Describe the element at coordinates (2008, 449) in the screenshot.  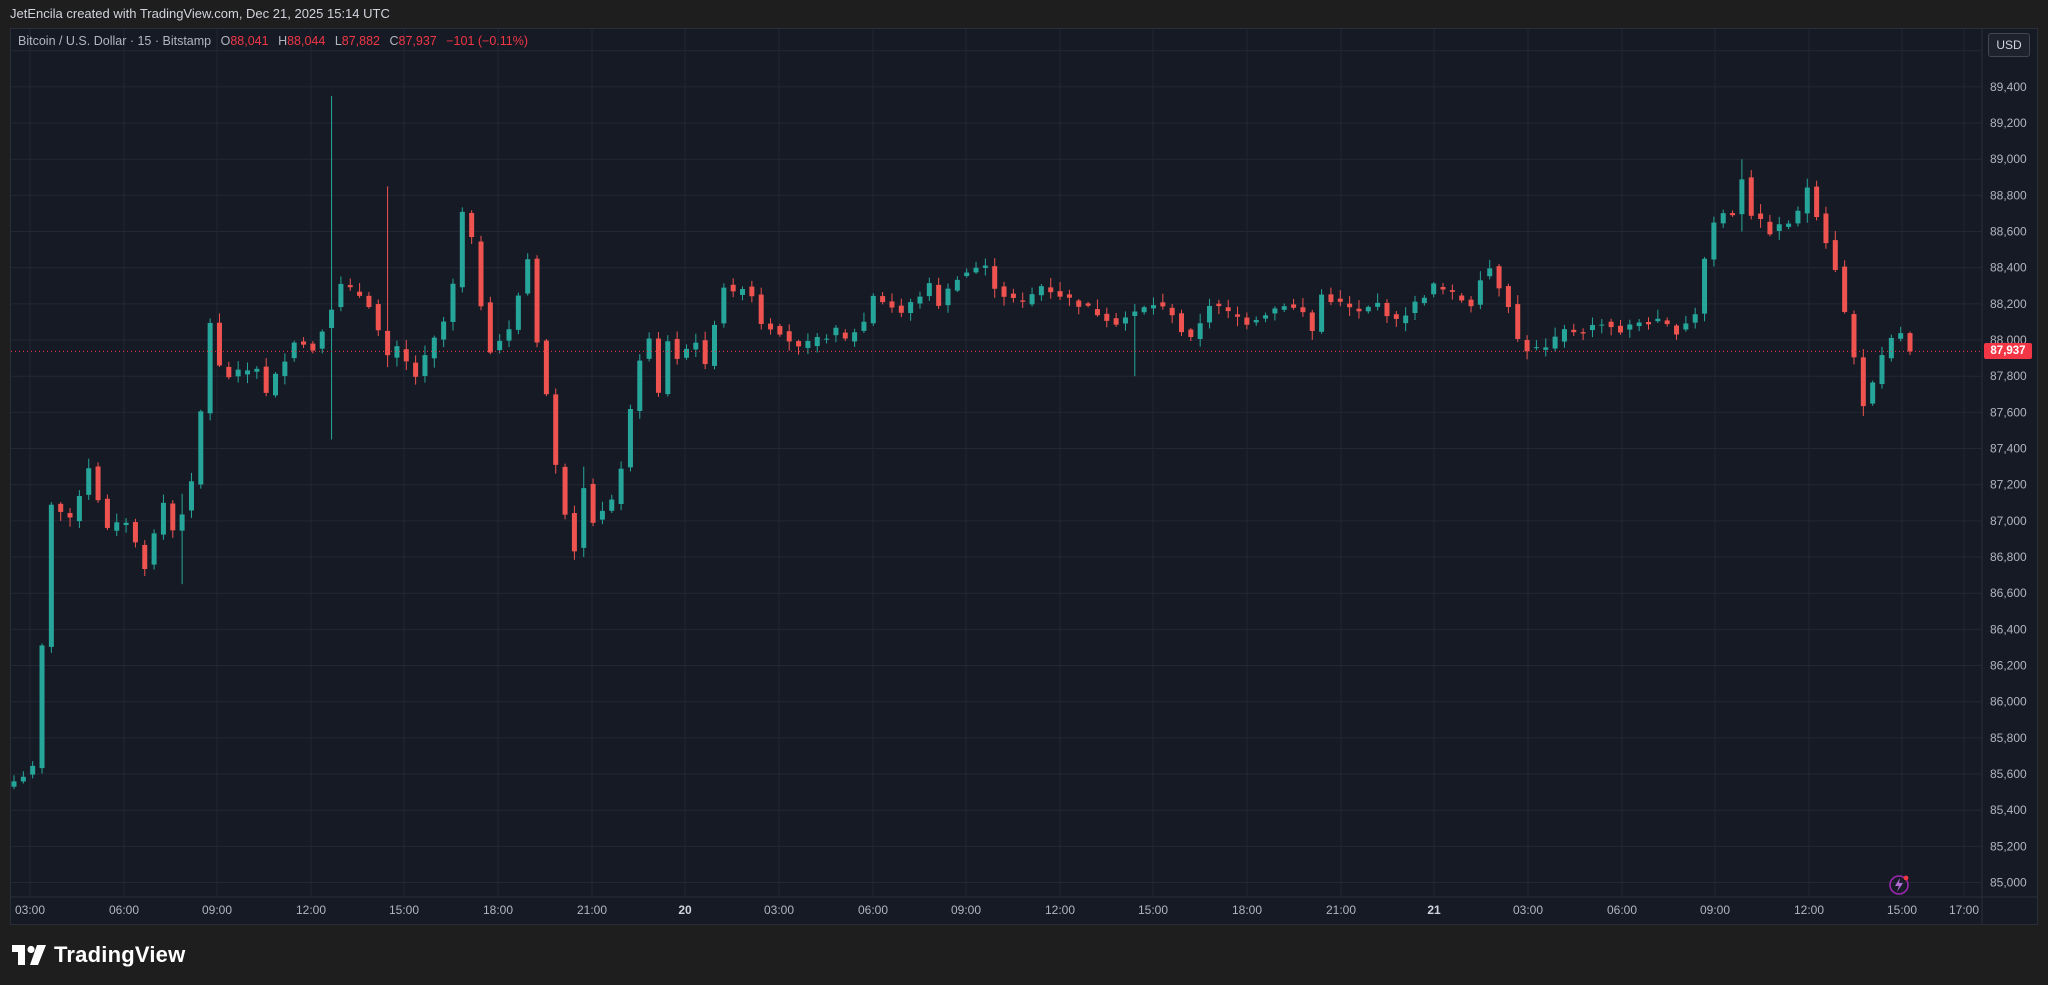
I see `y-tick-label: 87,400` at that location.